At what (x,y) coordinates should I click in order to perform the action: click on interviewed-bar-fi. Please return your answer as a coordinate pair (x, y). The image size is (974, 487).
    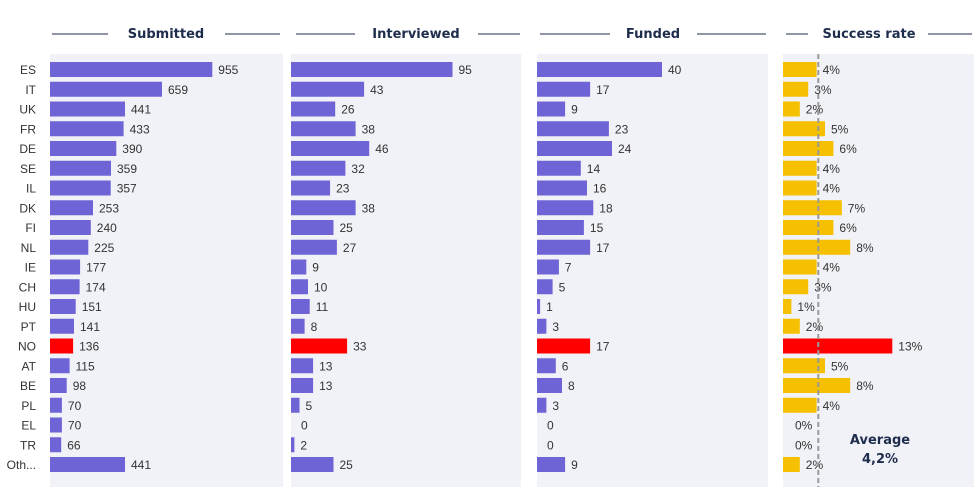
    Looking at the image, I should click on (312, 227).